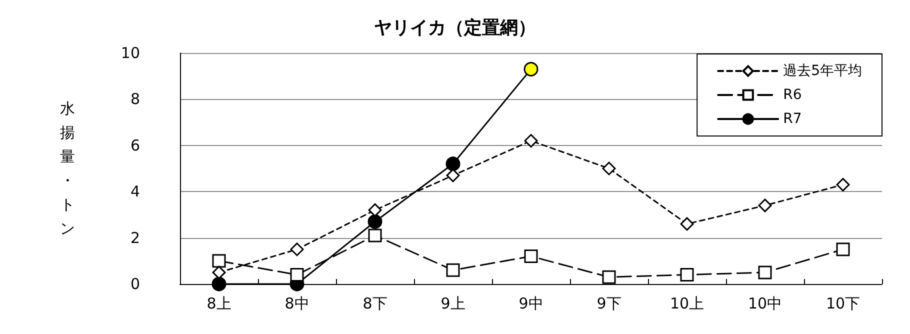 This screenshot has width=910, height=334. Describe the element at coordinates (135, 145) in the screenshot. I see `y-tick-label: 6` at that location.